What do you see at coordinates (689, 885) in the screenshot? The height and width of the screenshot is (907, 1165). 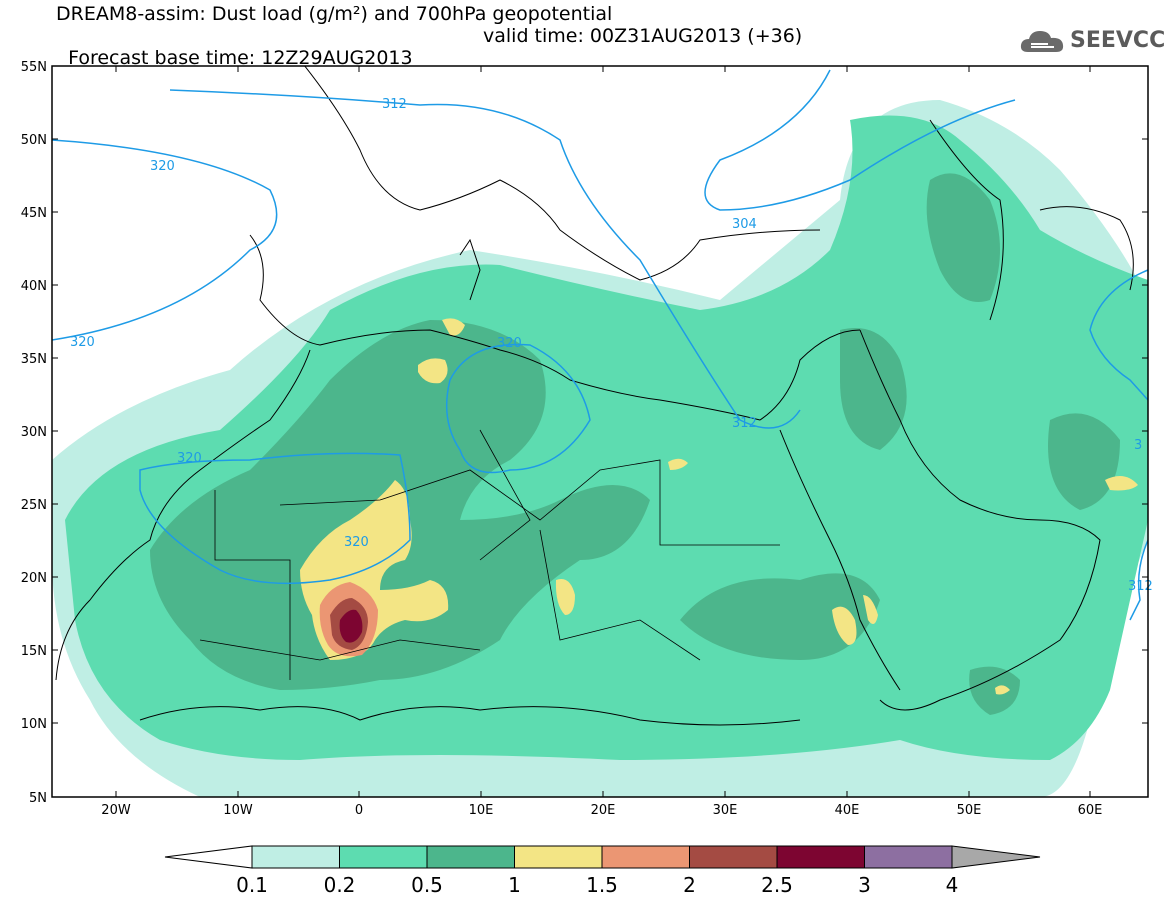 I see `colorbar-label: 2` at bounding box center [689, 885].